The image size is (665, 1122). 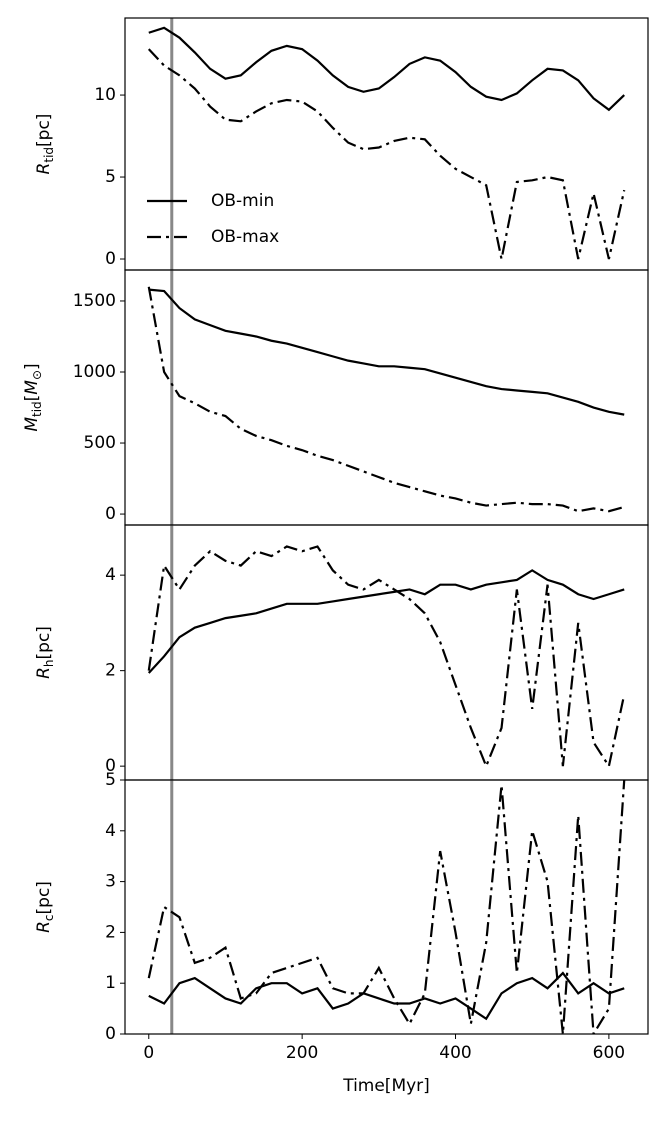 What do you see at coordinates (386, 1086) in the screenshot?
I see `x-axis-label: Time[Myr]` at bounding box center [386, 1086].